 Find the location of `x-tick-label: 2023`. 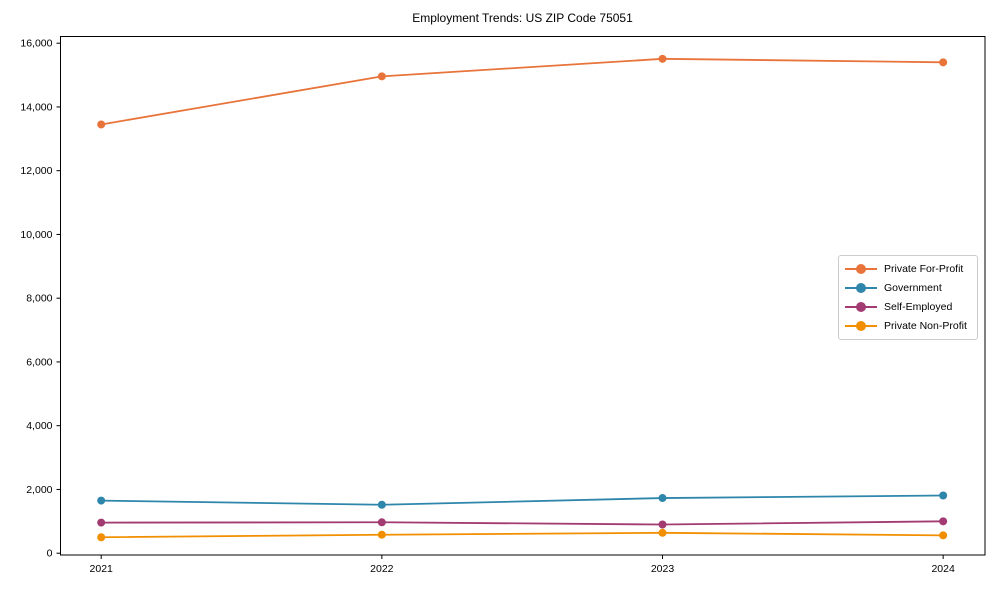

x-tick-label: 2023 is located at coordinates (663, 569).